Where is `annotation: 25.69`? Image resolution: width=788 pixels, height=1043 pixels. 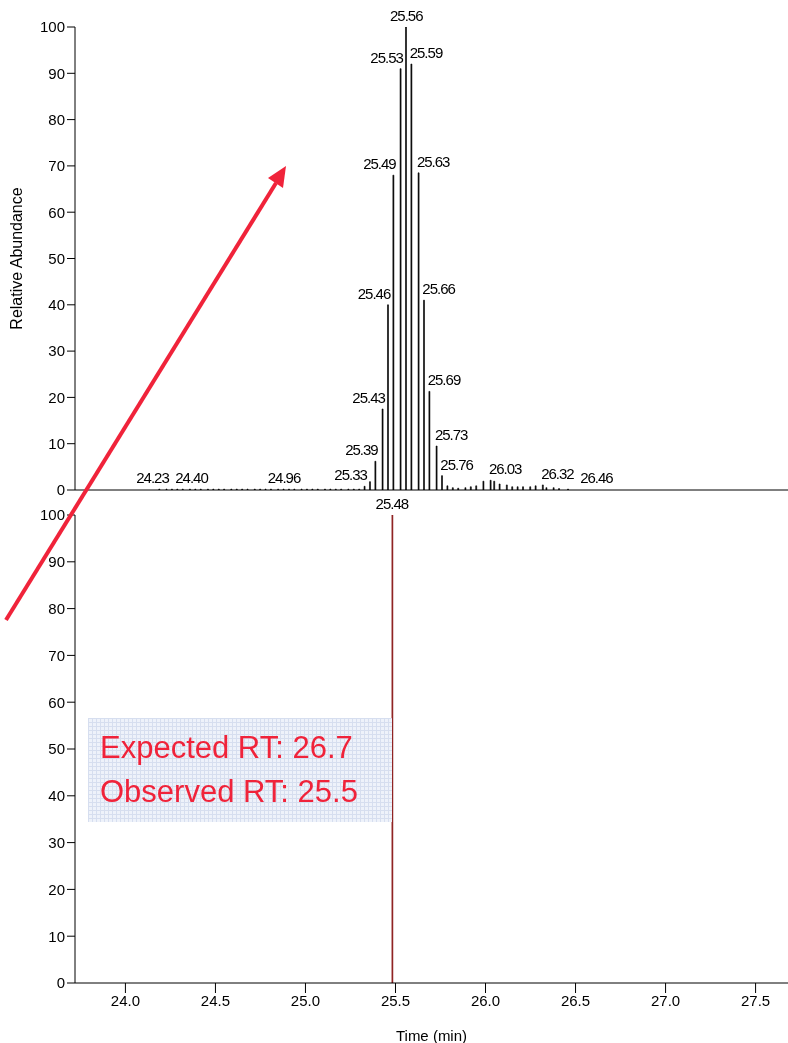 annotation: 25.69 is located at coordinates (444, 380).